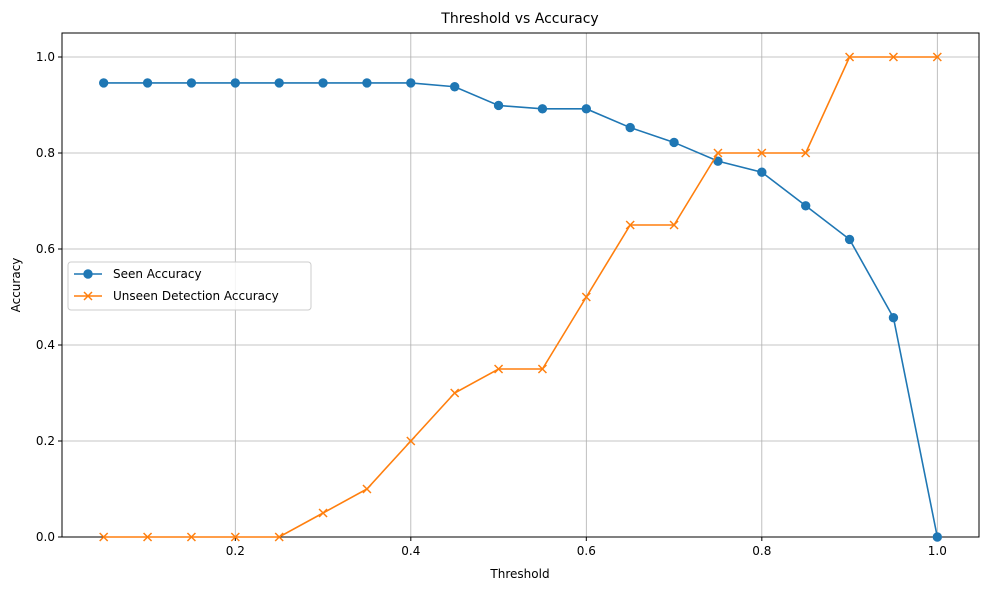  Describe the element at coordinates (16, 285) in the screenshot. I see `y-axis-label: Accuracy` at that location.